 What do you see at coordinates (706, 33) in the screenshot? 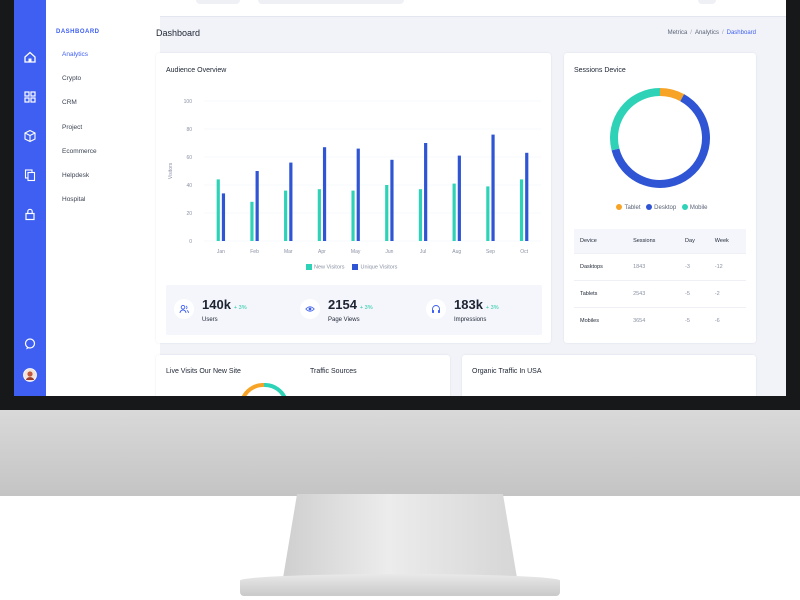
I see `breadcrumb-item: Analytics` at bounding box center [706, 33].